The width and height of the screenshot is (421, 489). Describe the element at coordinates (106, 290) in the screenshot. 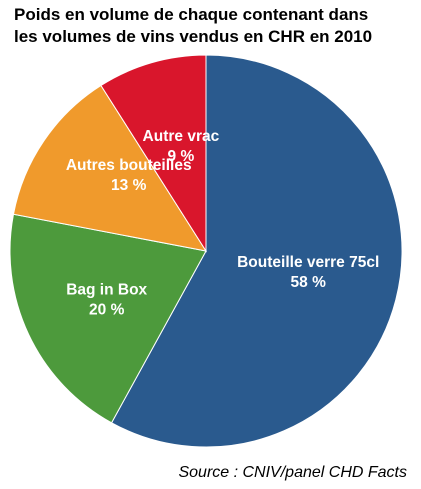

I see `slice-label-bag-in-box: Bag in Box` at that location.